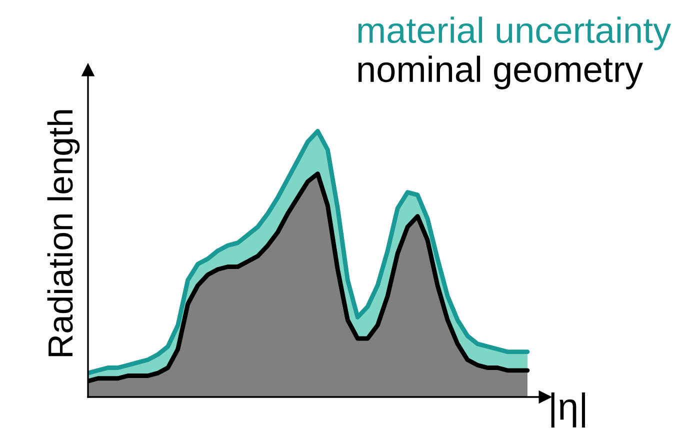 This screenshot has height=431, width=689. Describe the element at coordinates (568, 410) in the screenshot. I see `x-axis-title: |η|` at that location.